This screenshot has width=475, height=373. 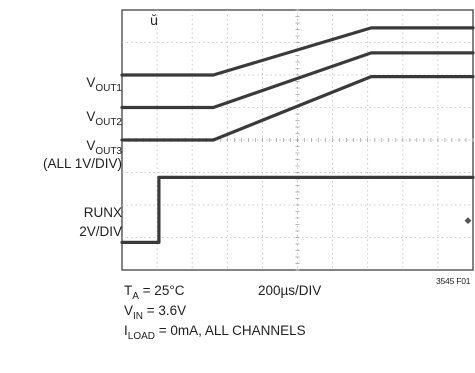 What do you see at coordinates (290, 290) in the screenshot?
I see `timebase-label: 200µs/DIV` at bounding box center [290, 290].